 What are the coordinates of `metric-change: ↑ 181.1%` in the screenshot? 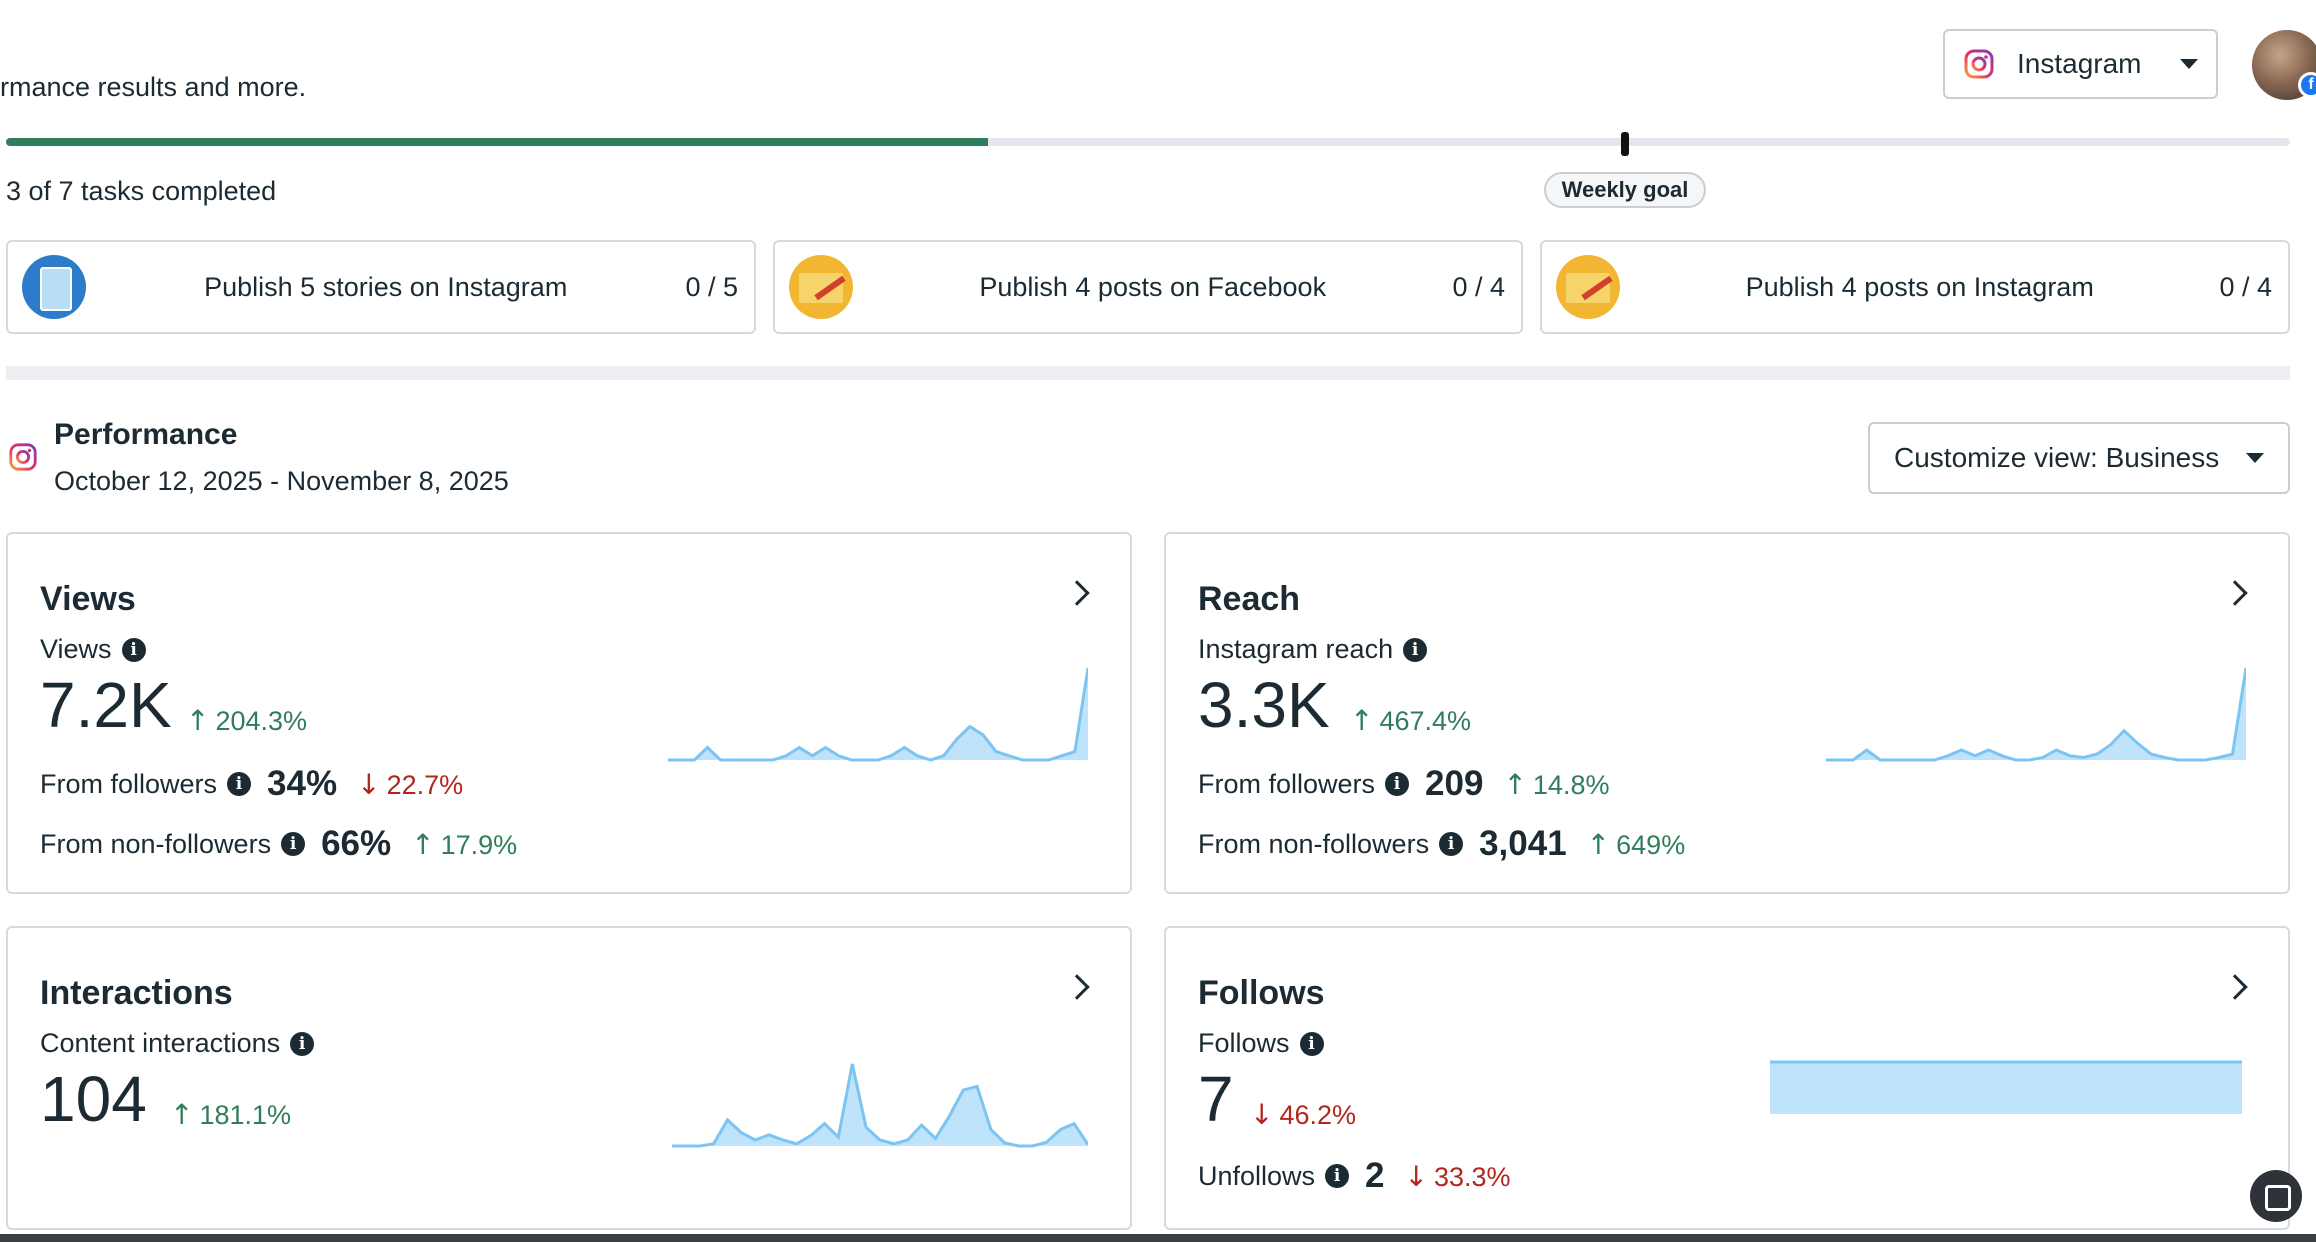 It's located at (231, 1114).